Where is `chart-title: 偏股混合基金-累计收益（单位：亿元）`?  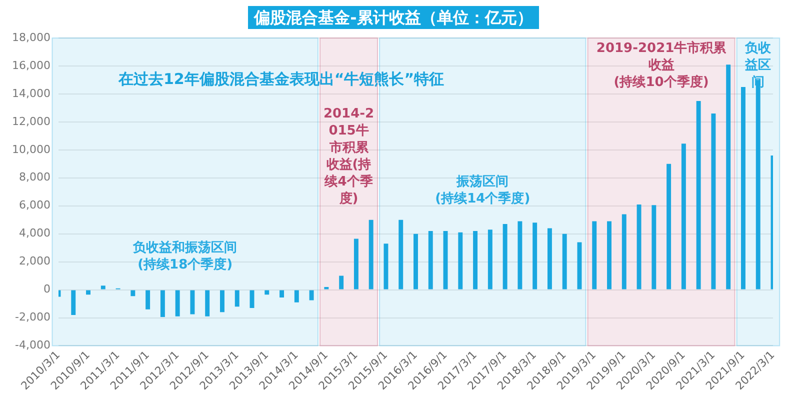
chart-title: 偏股混合基金-累计收益（单位：亿元） is located at coordinates (393, 17).